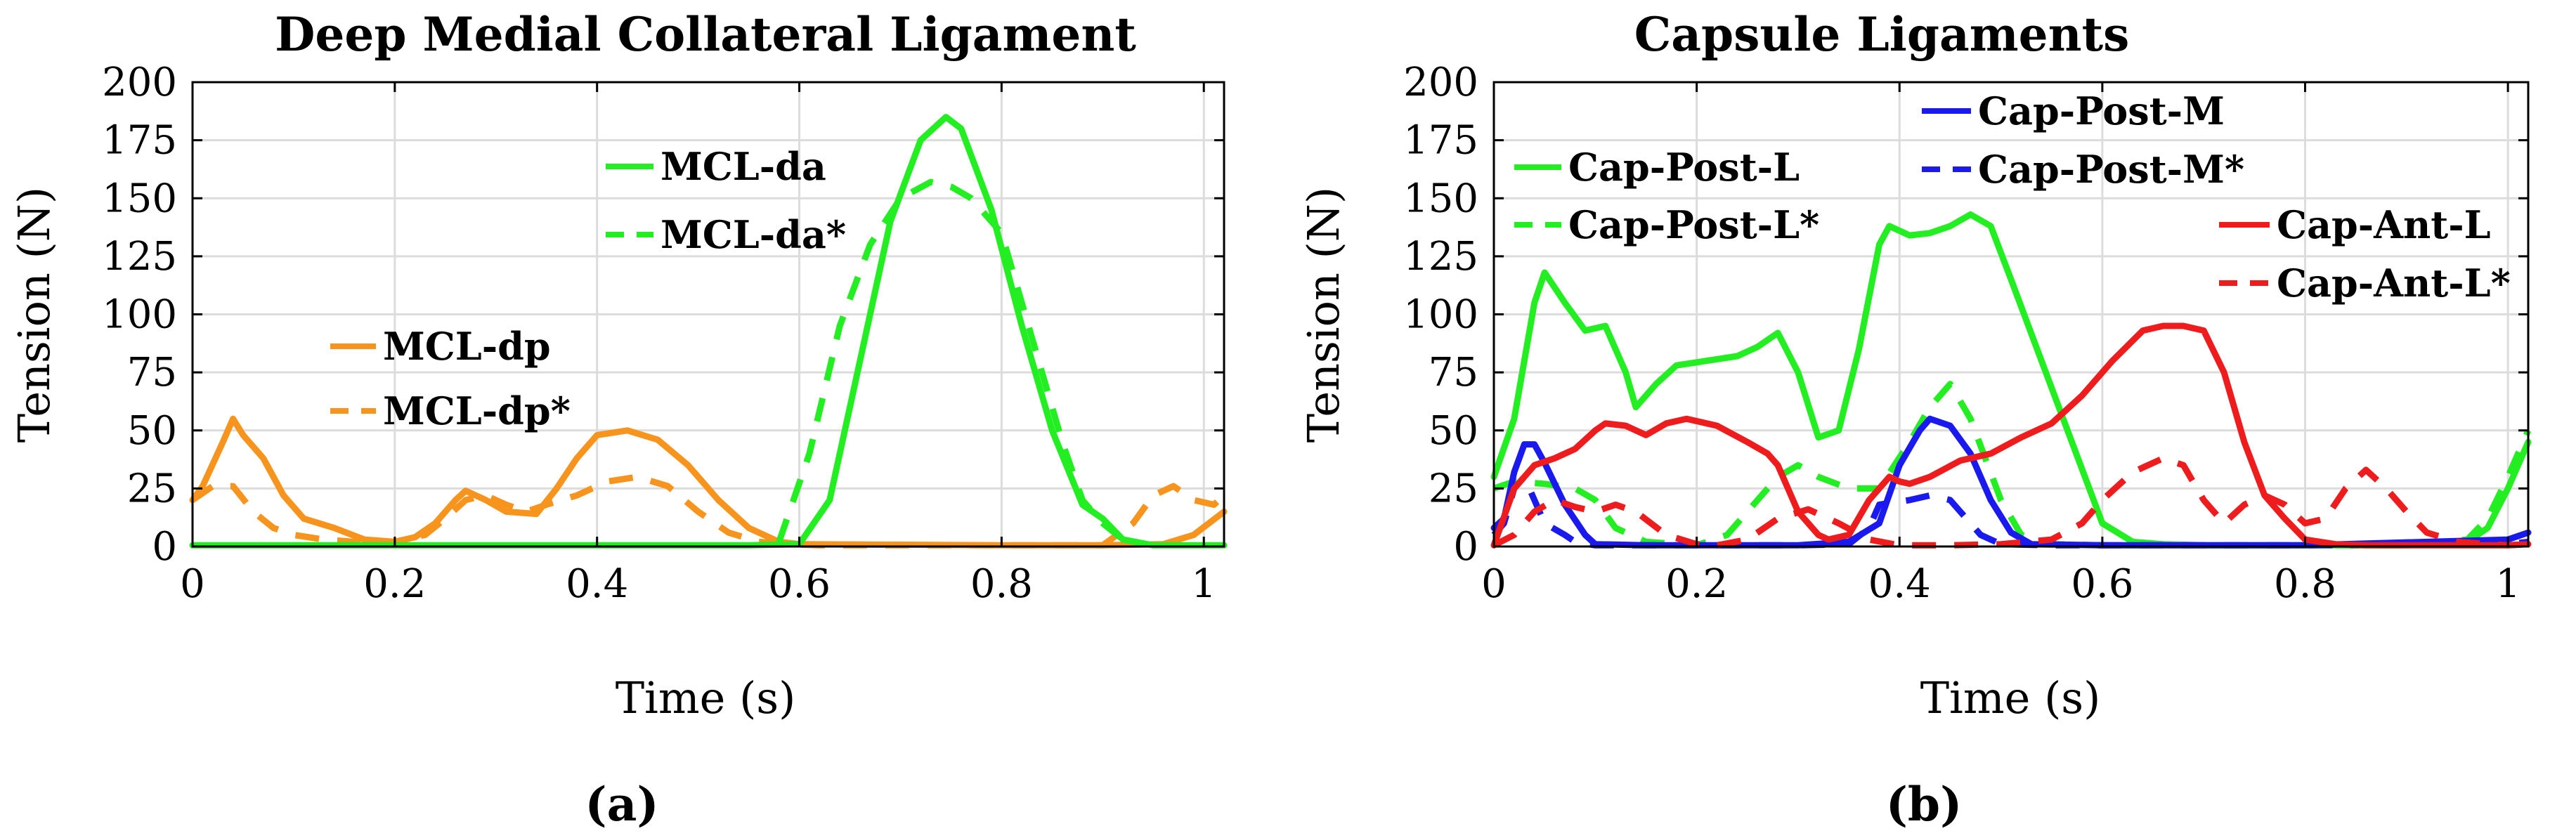 Image resolution: width=2576 pixels, height=838 pixels. What do you see at coordinates (152, 431) in the screenshot?
I see `panel-a-y-tick-label-2: 50` at bounding box center [152, 431].